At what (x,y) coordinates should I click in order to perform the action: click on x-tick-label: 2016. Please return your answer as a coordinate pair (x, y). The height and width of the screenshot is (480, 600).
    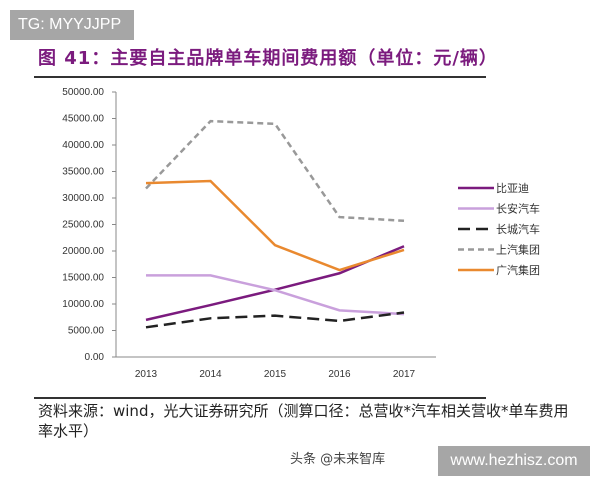
    Looking at the image, I should click on (339, 374).